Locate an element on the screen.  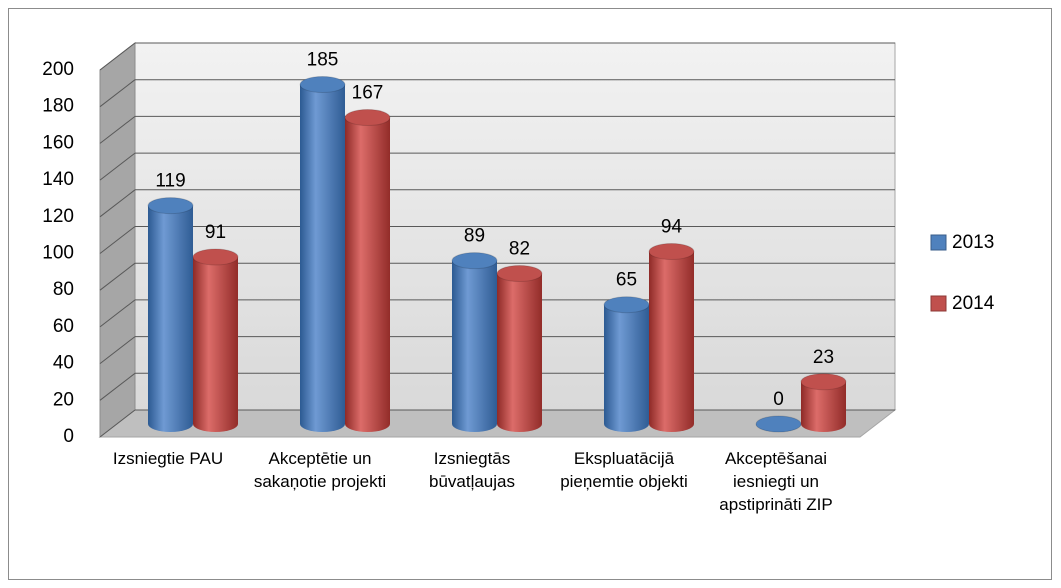
y-tick-label: 0 is located at coordinates (68, 436).